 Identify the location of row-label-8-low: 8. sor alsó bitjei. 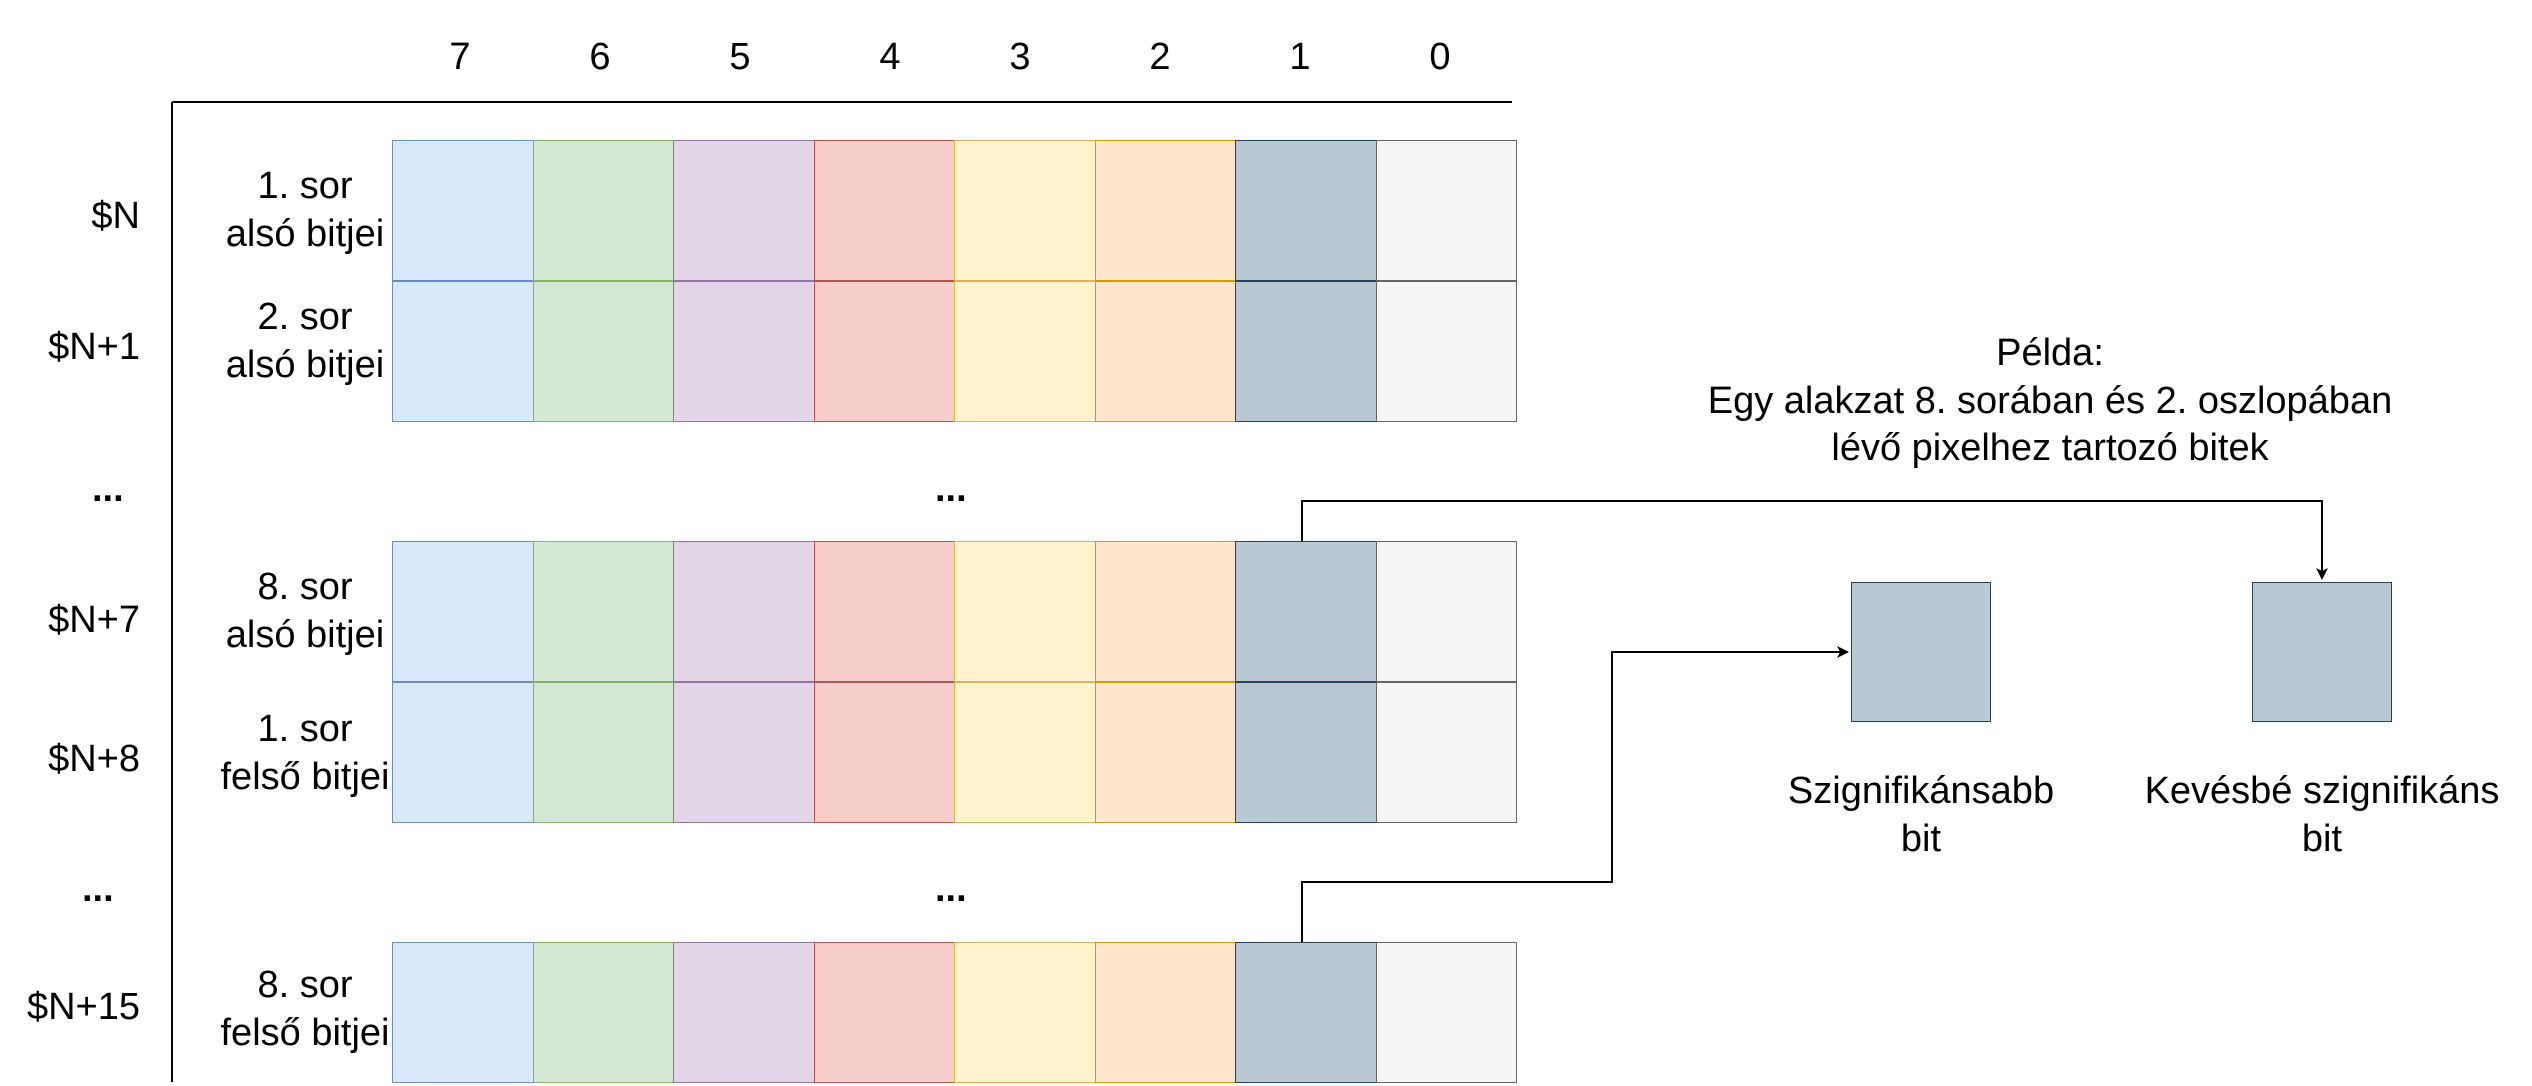
(305, 611).